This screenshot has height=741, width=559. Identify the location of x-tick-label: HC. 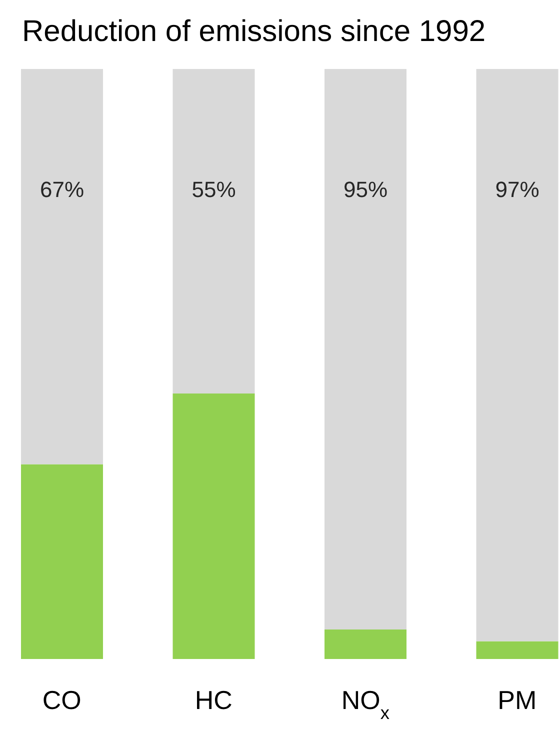
(213, 700).